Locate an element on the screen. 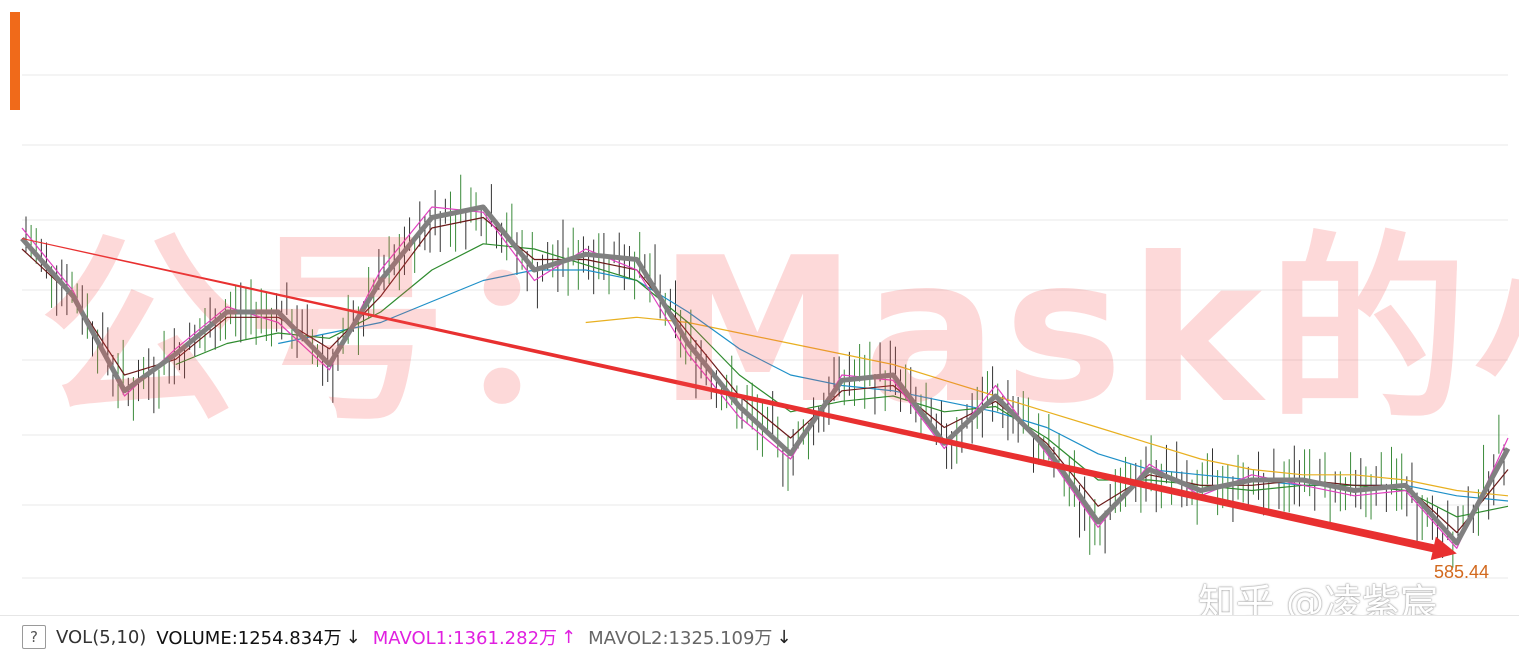 The width and height of the screenshot is (1519, 661). mavol1-arrow-icon: ↑ is located at coordinates (569, 637).